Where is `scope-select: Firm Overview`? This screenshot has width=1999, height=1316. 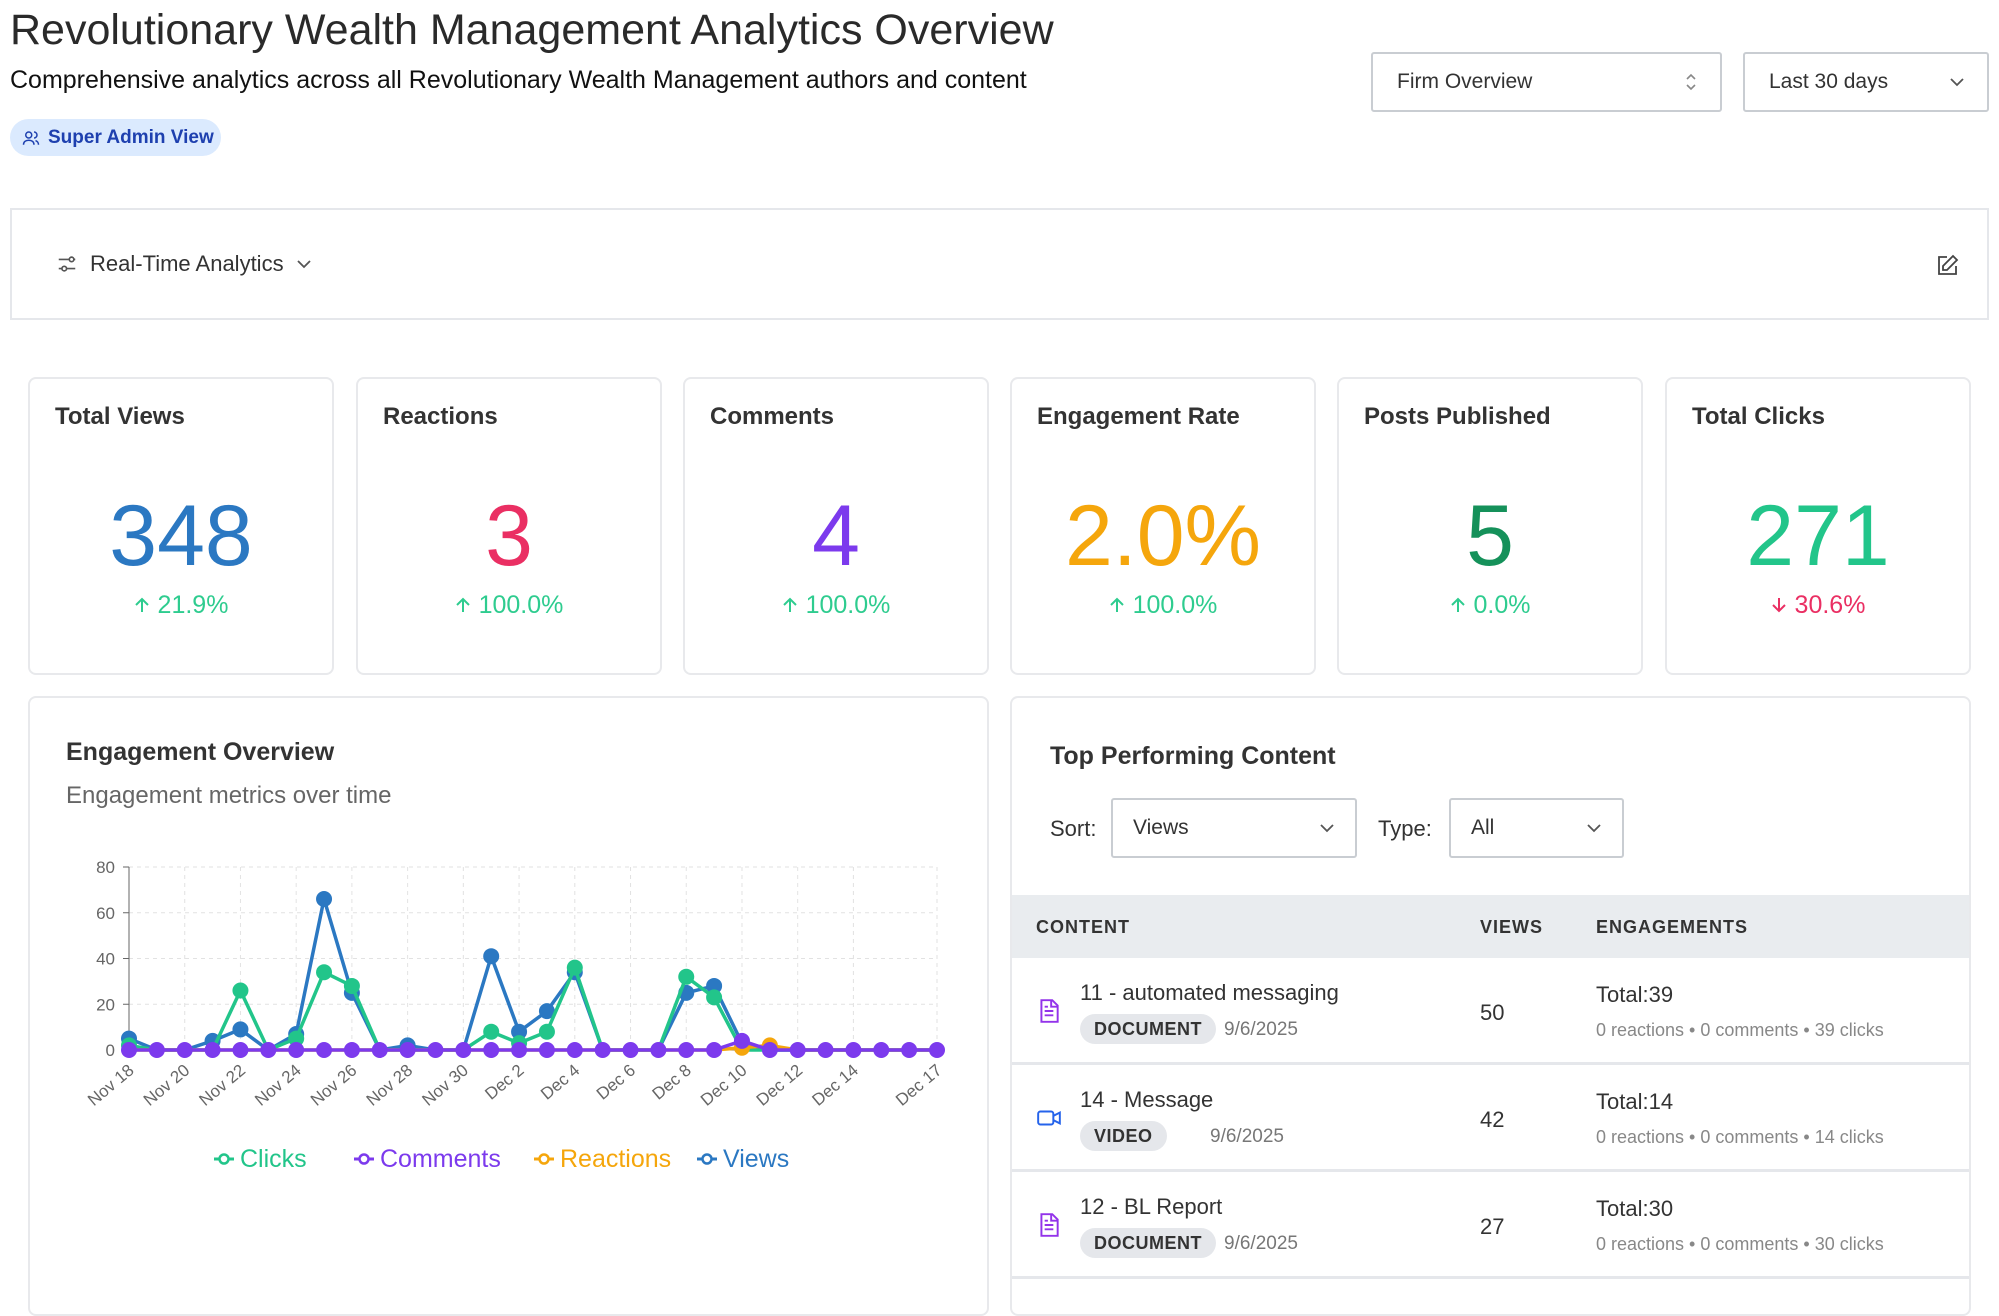
scope-select: Firm Overview is located at coordinates (1546, 82).